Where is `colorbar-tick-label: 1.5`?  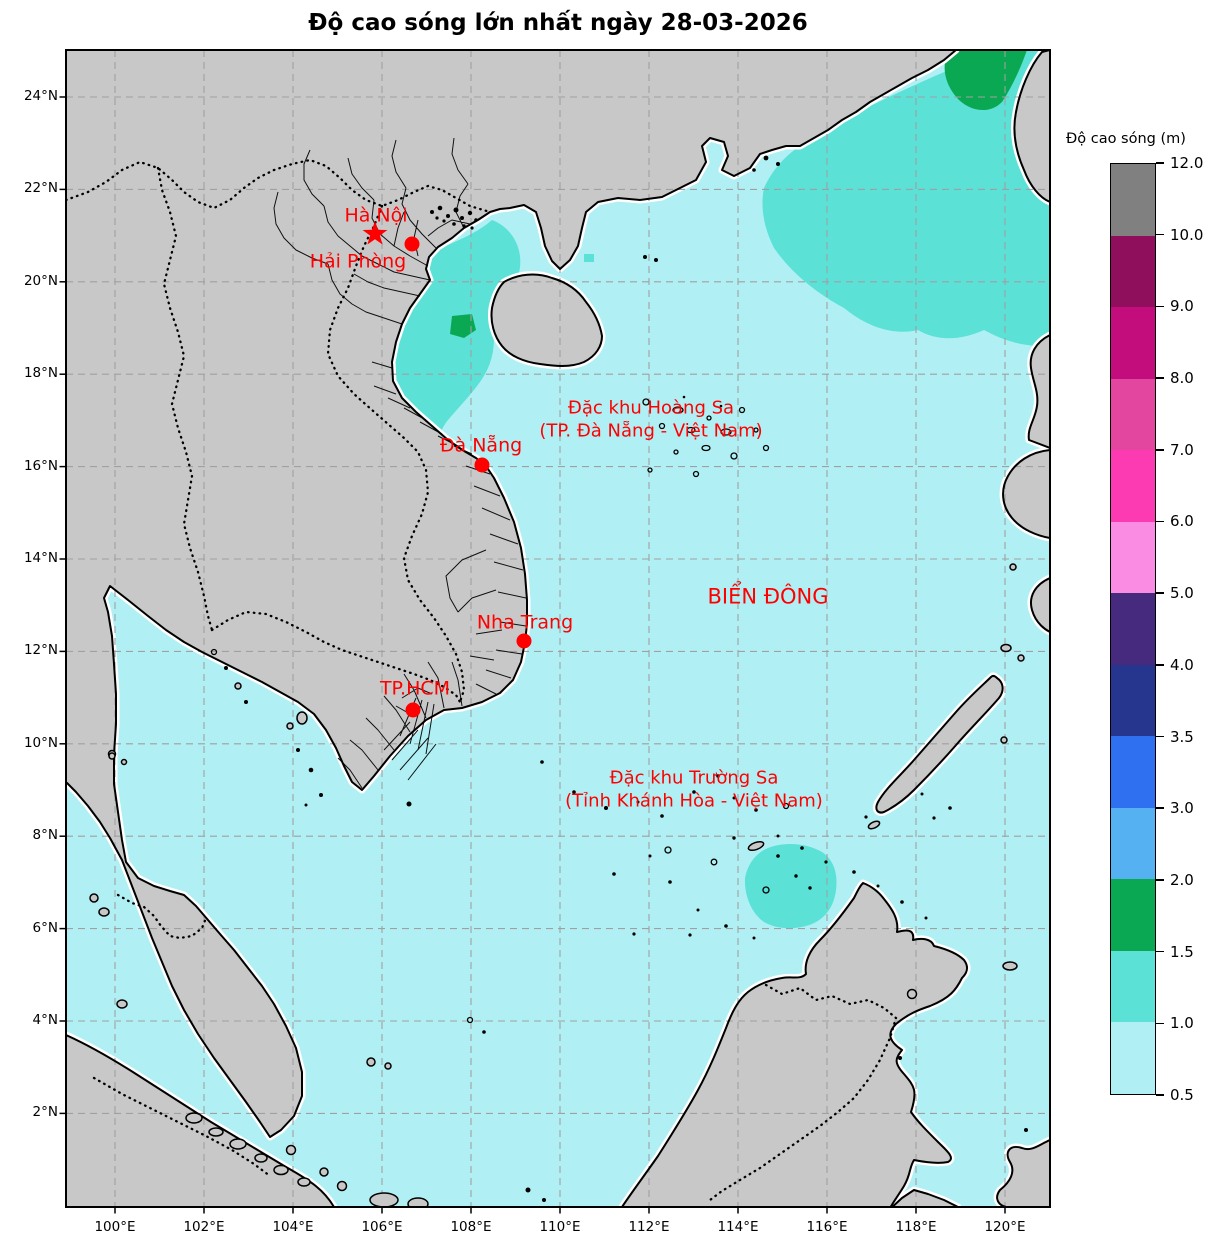 colorbar-tick-label: 1.5 is located at coordinates (1182, 951).